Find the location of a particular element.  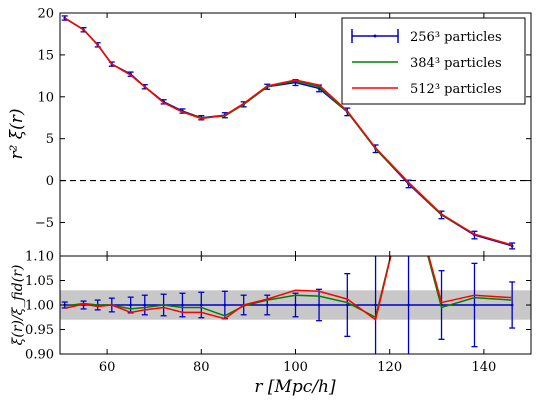

top-y-tick-label: 15 is located at coordinates (45, 55).